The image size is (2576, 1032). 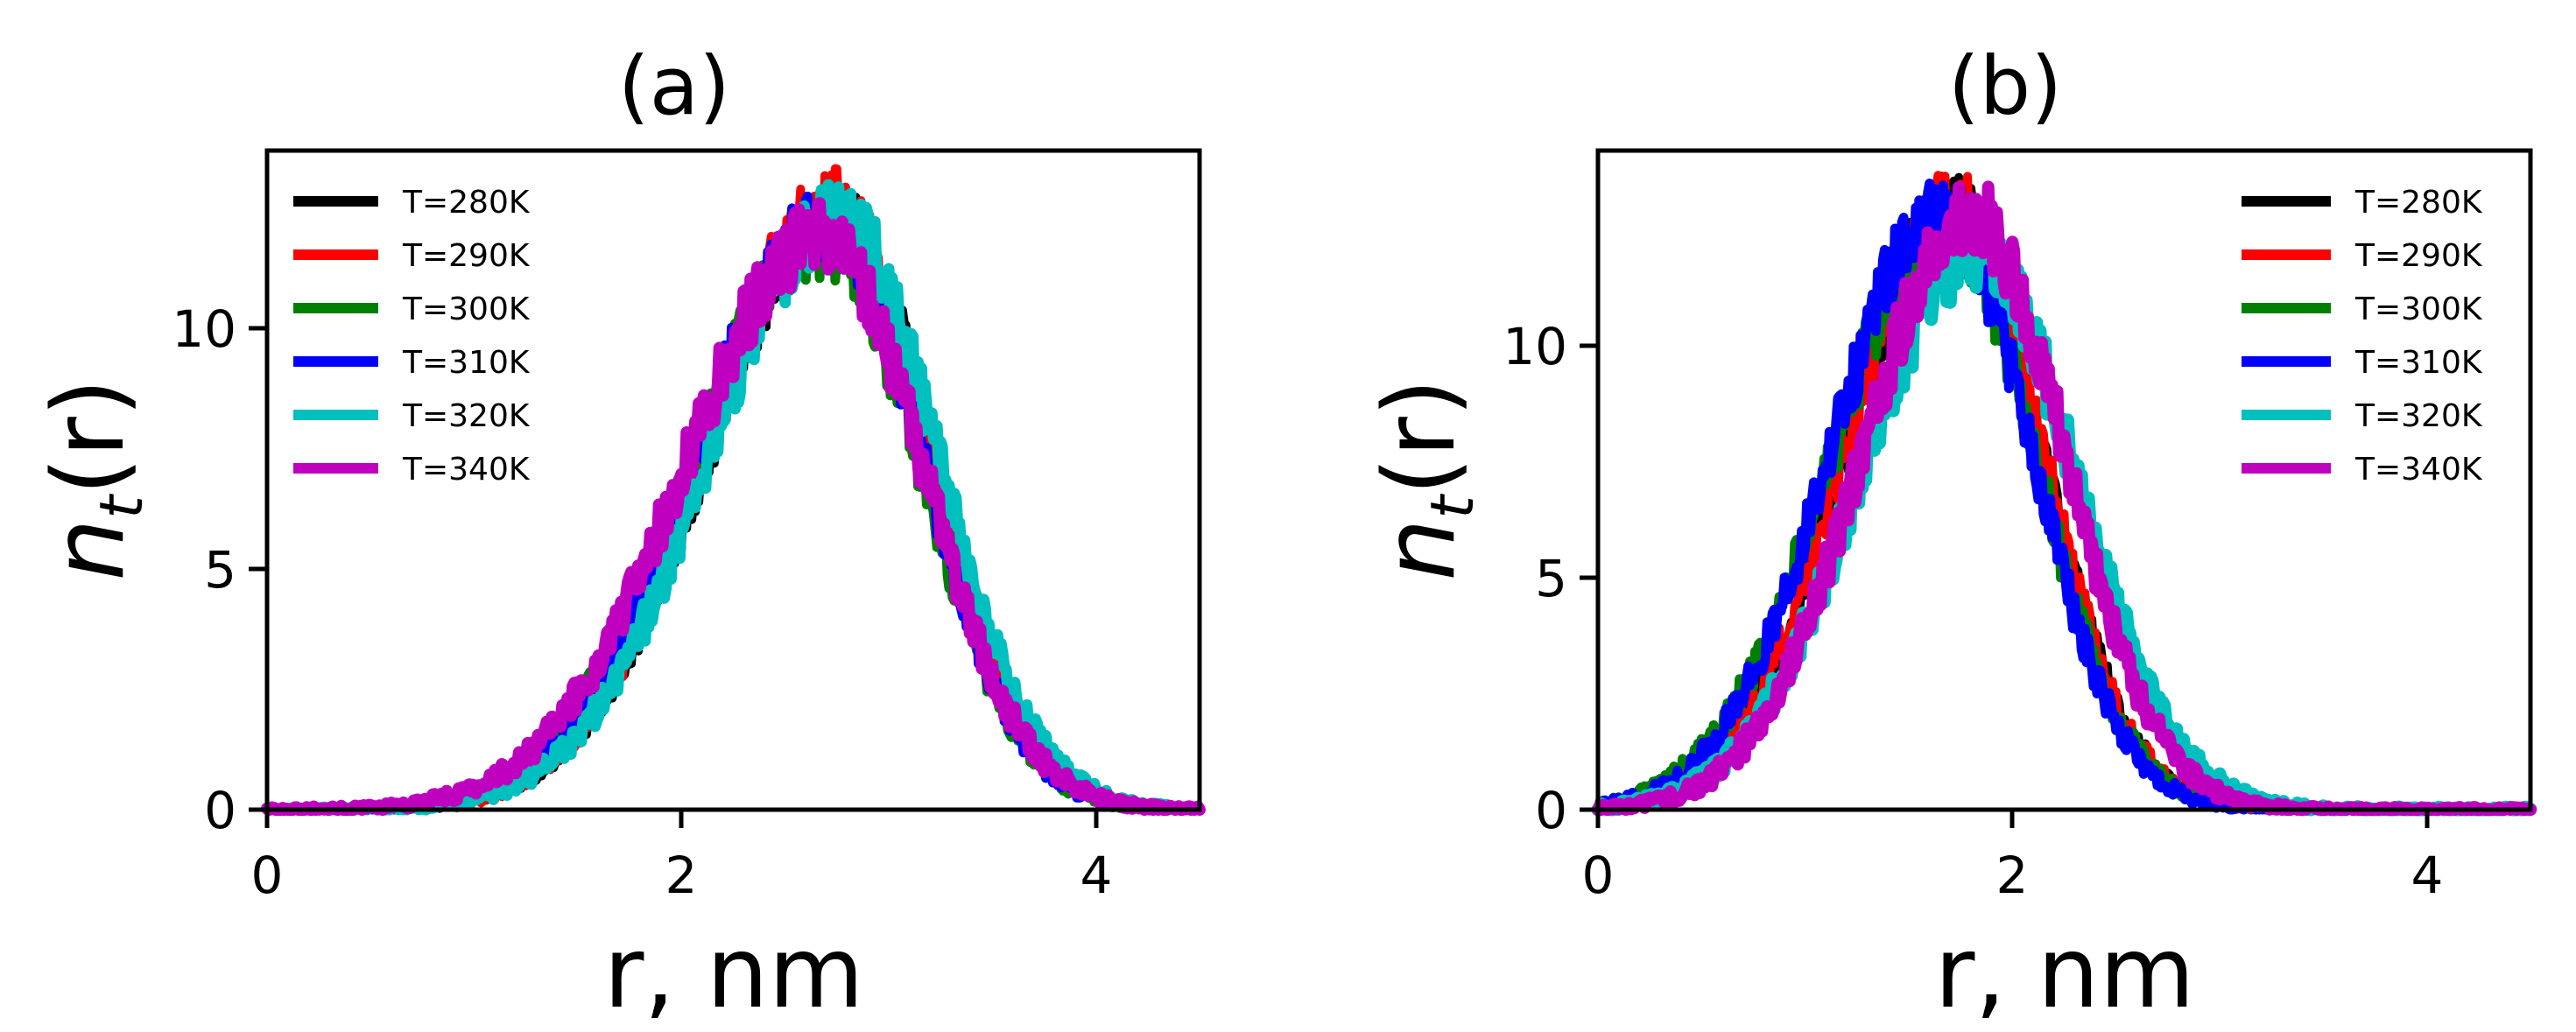 What do you see at coordinates (466, 256) in the screenshot?
I see `panel-a-legend-label: T=290K` at bounding box center [466, 256].